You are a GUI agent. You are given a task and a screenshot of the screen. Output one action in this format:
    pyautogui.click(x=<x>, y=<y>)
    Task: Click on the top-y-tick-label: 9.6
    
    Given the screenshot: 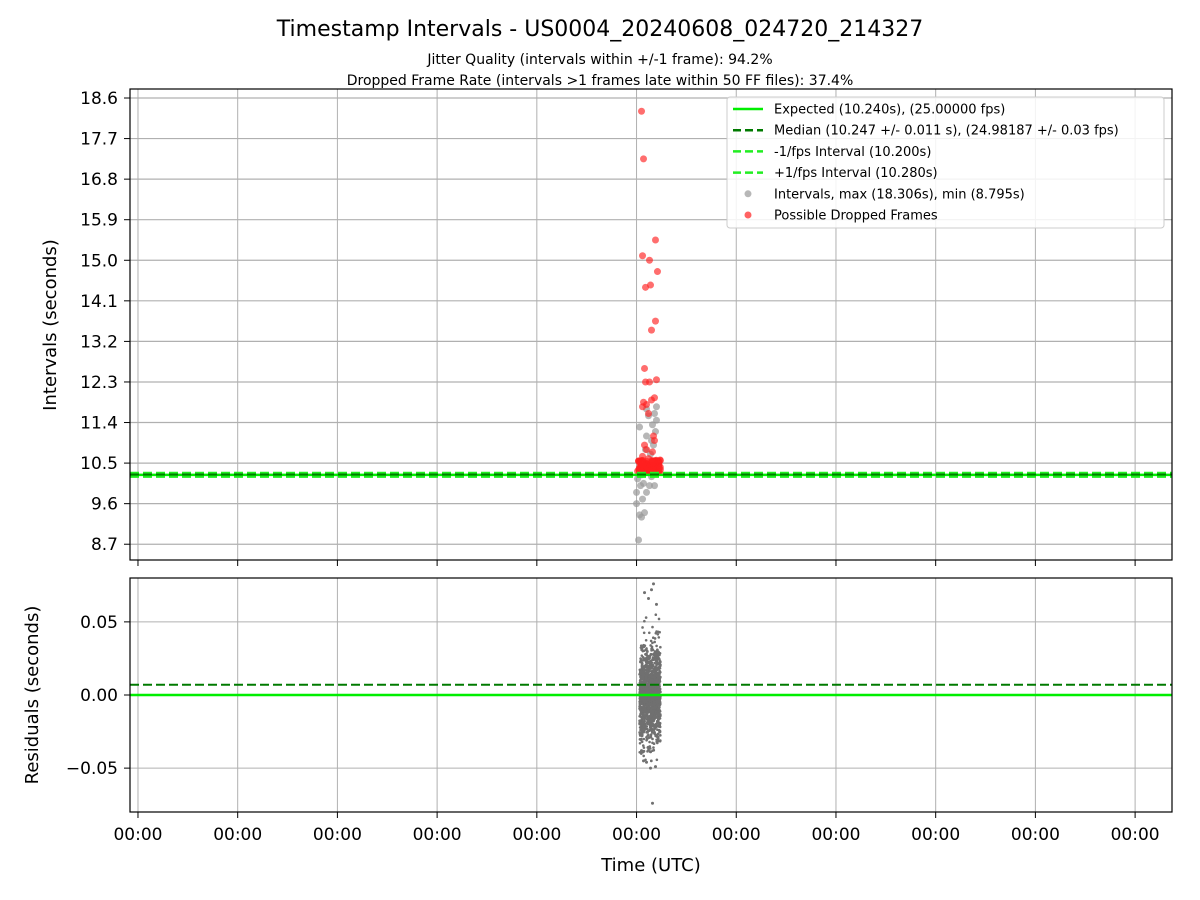 What is the action you would take?
    pyautogui.click(x=104, y=505)
    